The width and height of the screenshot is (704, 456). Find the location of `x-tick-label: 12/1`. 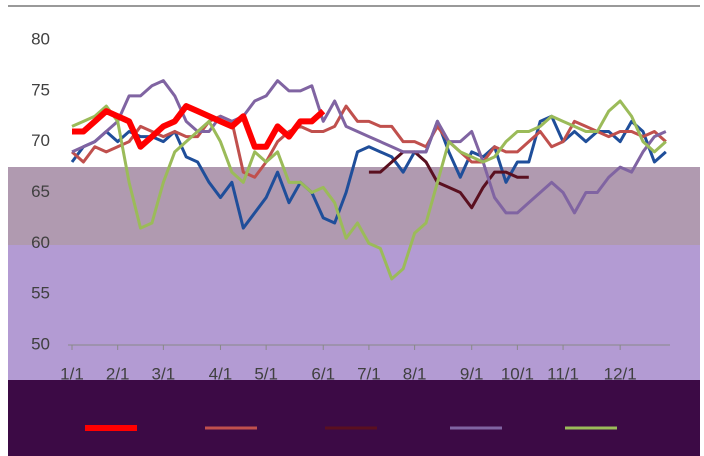

x-tick-label: 12/1 is located at coordinates (620, 373).